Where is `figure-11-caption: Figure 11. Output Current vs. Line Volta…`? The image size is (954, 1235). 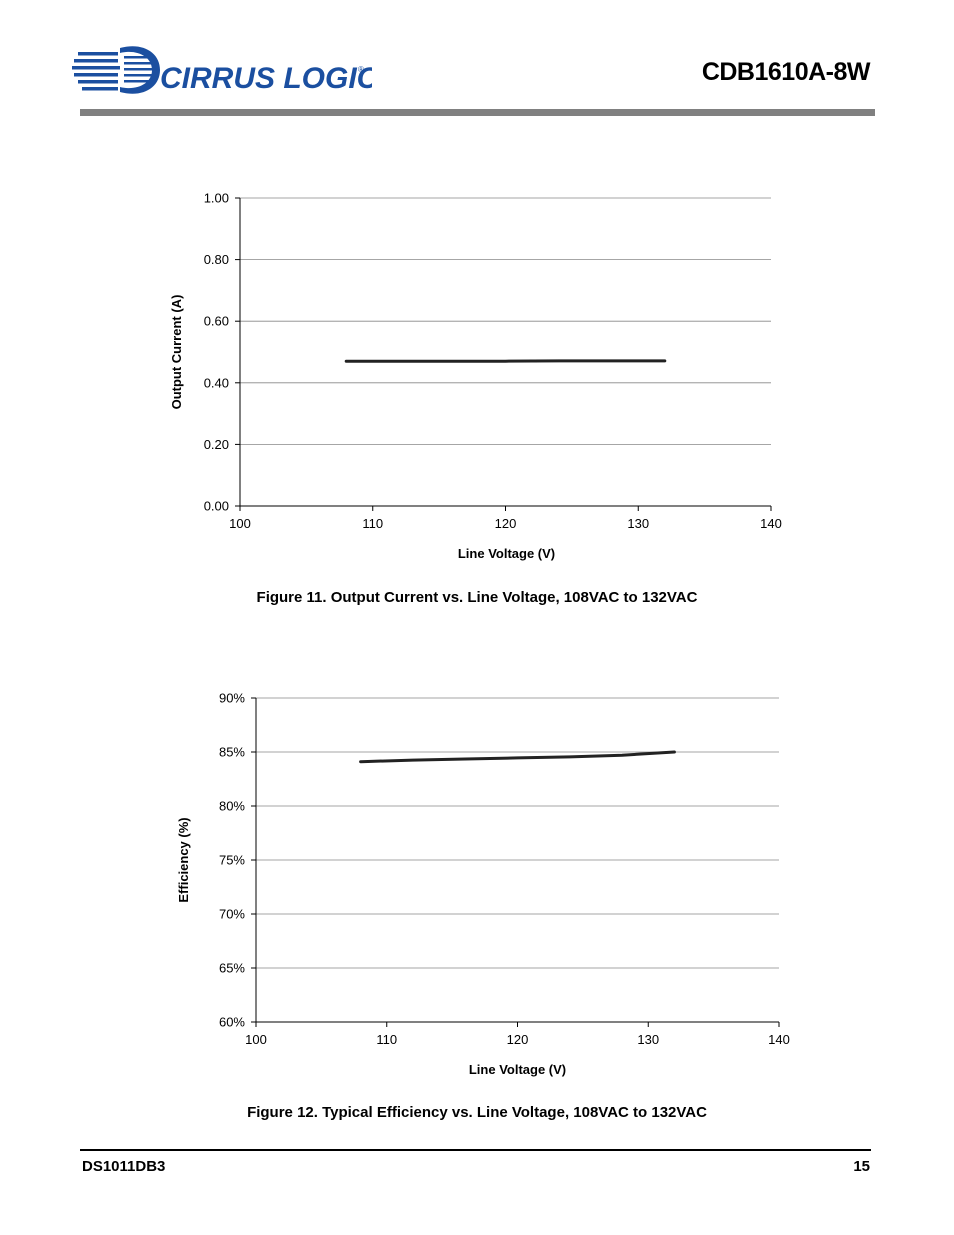
figure-11-caption: Figure 11. Output Current vs. Line Volta… is located at coordinates (477, 597).